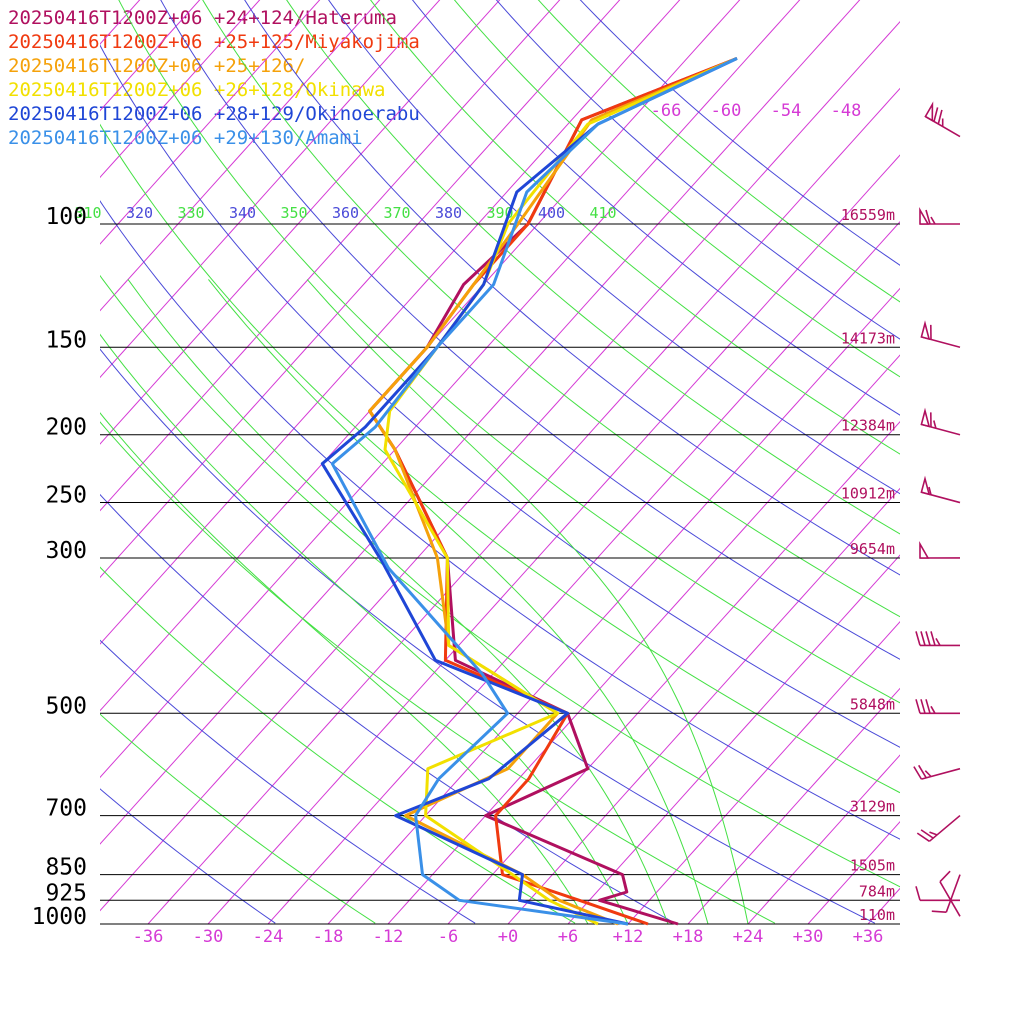 This screenshot has width=1024, height=1024. What do you see at coordinates (66, 340) in the screenshot?
I see `pressure-label: 150` at bounding box center [66, 340].